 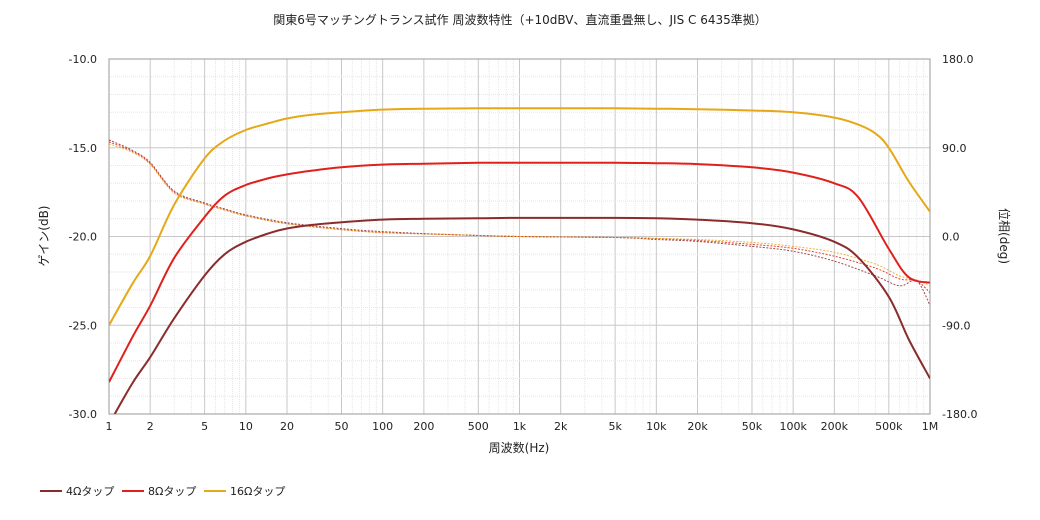 I want to click on legend-item: 16Ωタップ, so click(x=244, y=491).